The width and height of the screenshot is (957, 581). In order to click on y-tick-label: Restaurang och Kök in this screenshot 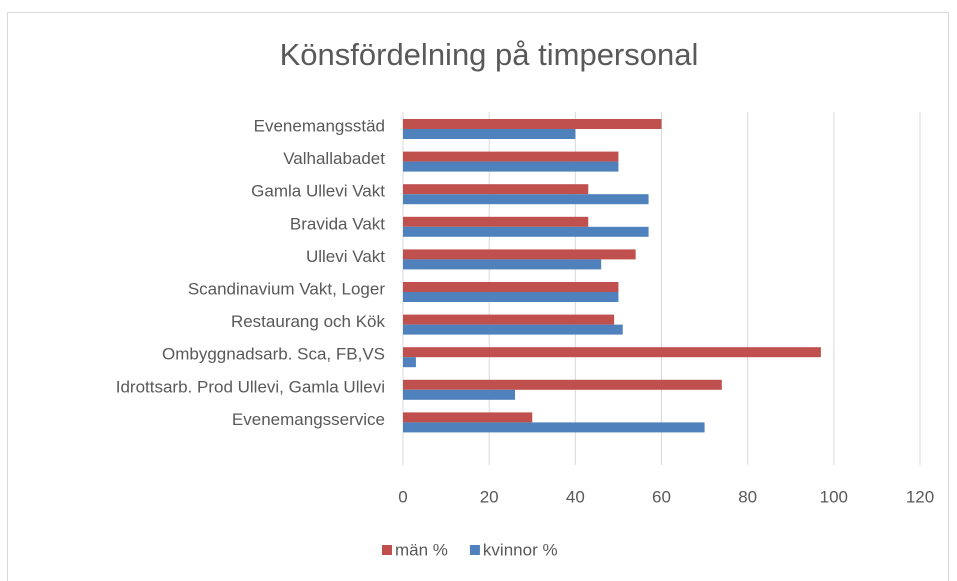, I will do `click(308, 321)`.